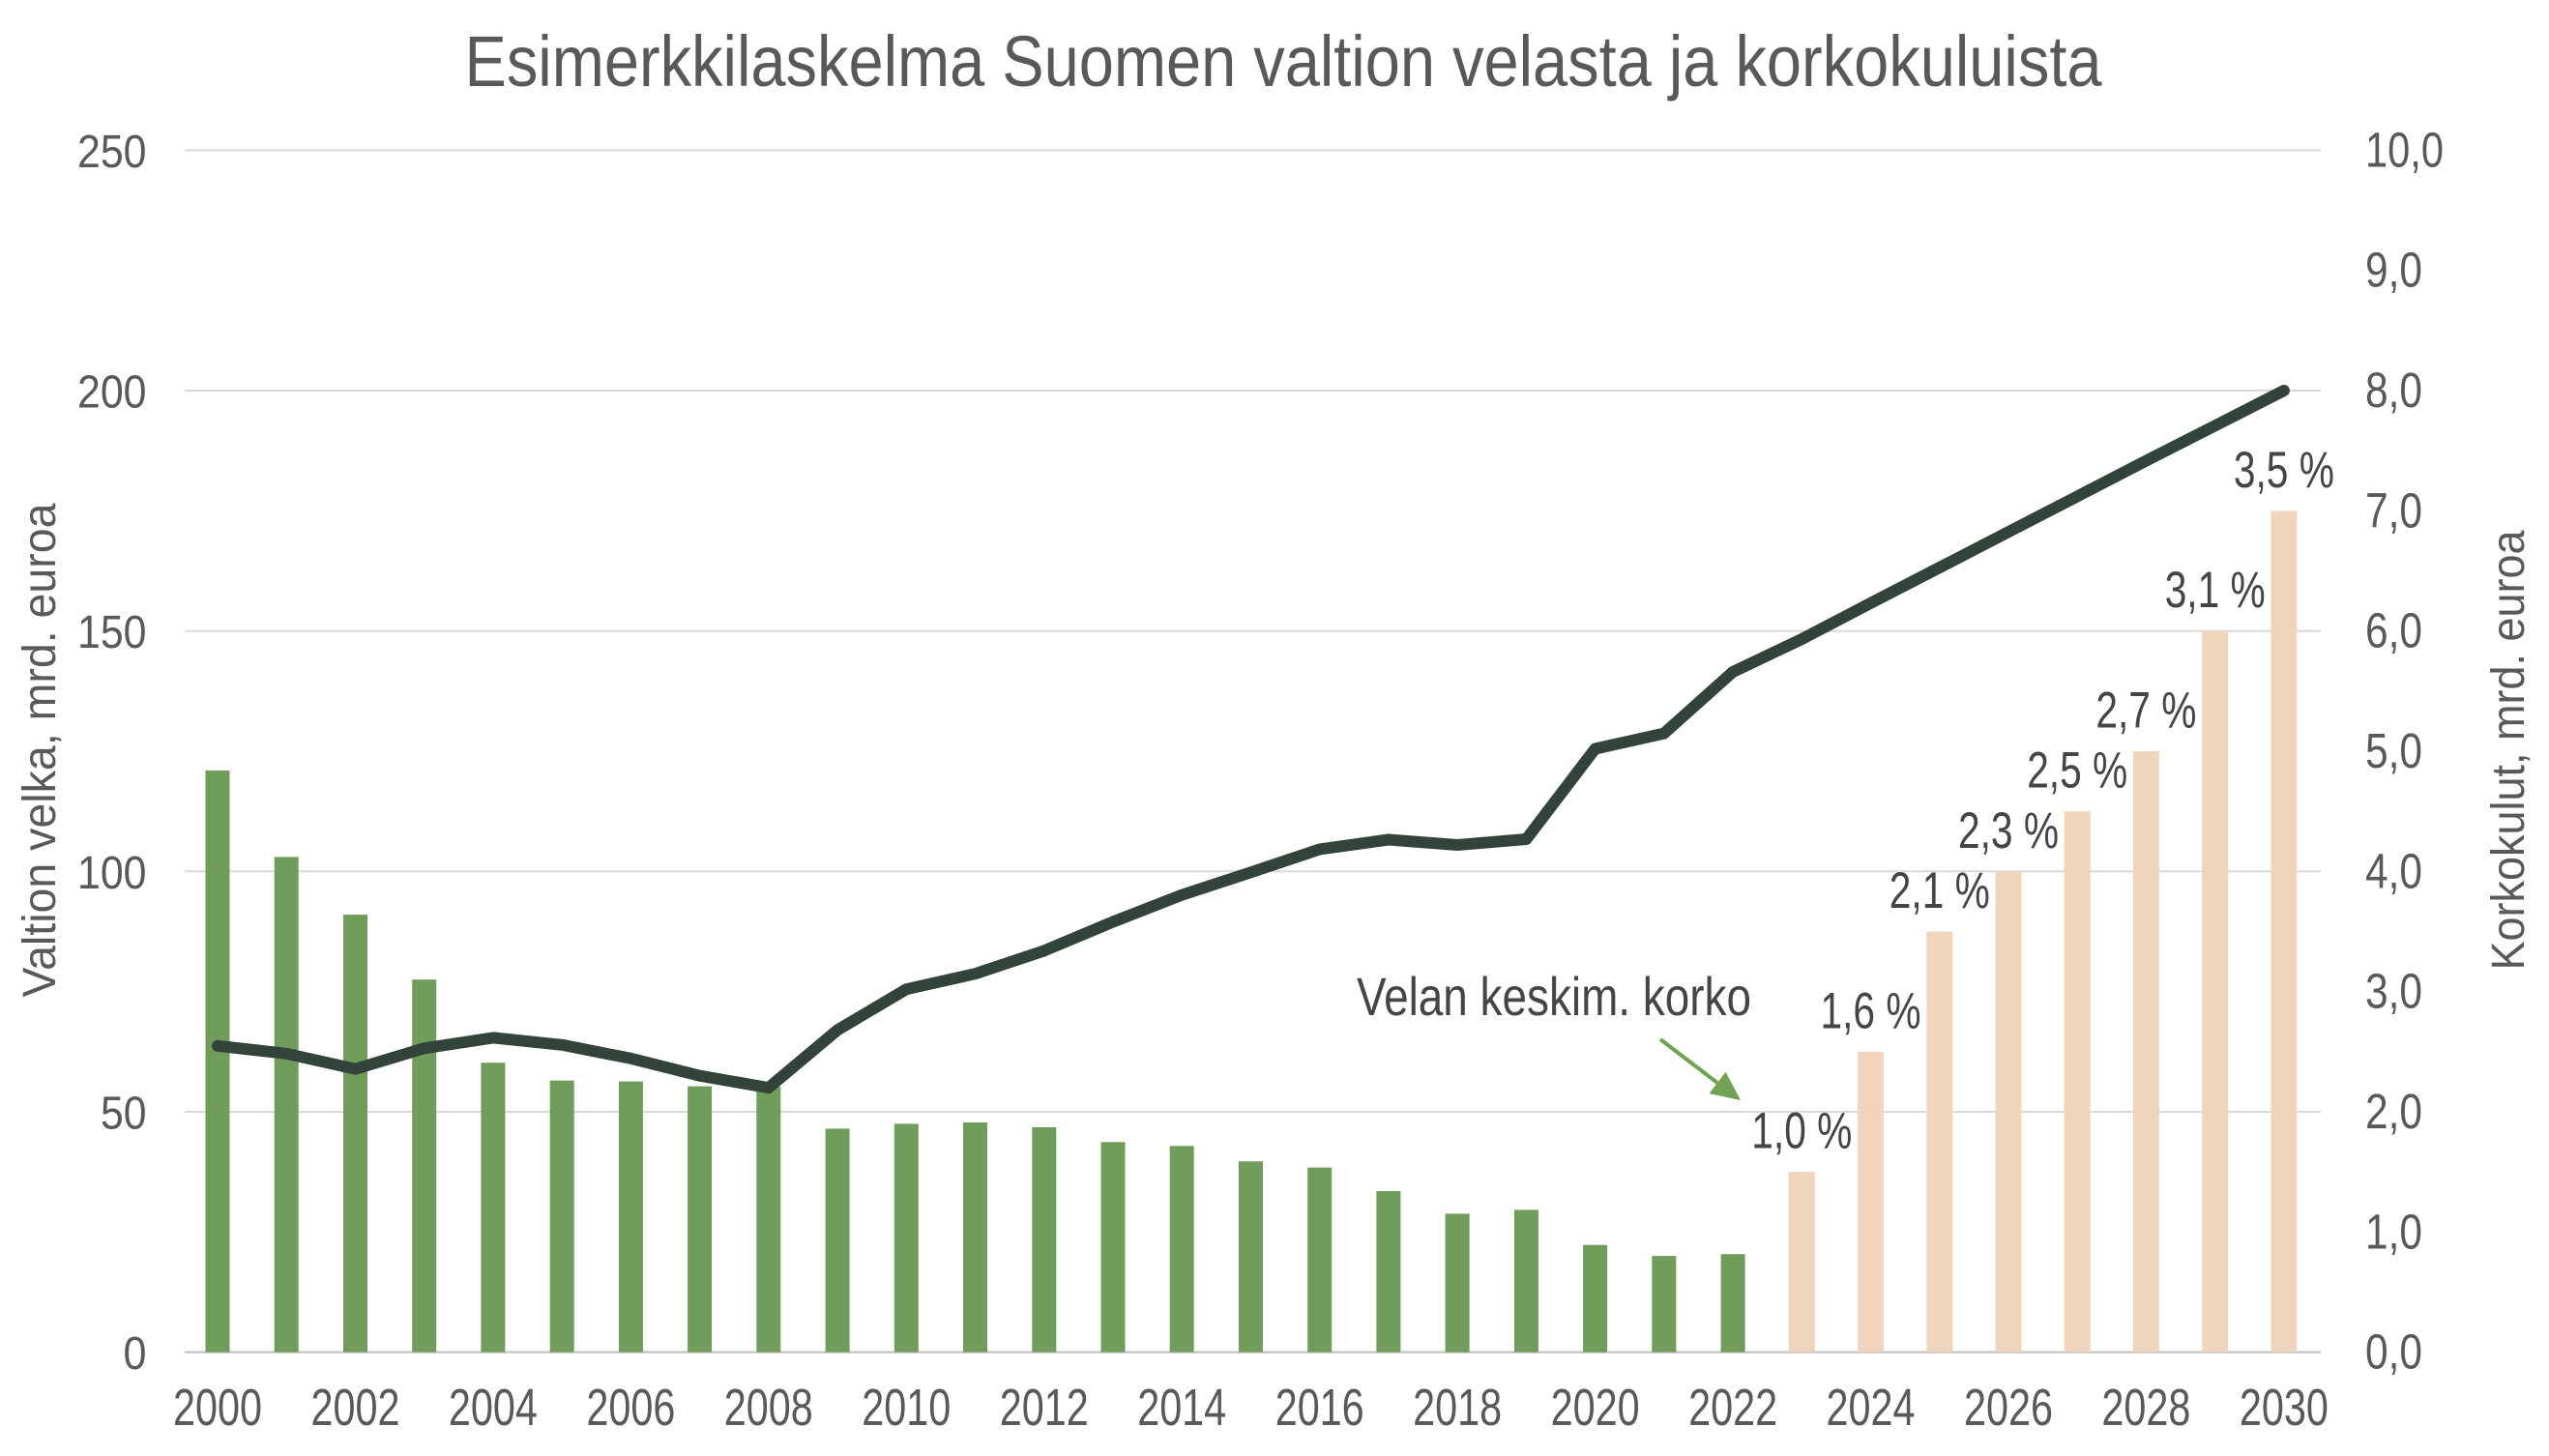 The width and height of the screenshot is (2549, 1456). I want to click on svg-text: 1,0 %, so click(1801, 1131).